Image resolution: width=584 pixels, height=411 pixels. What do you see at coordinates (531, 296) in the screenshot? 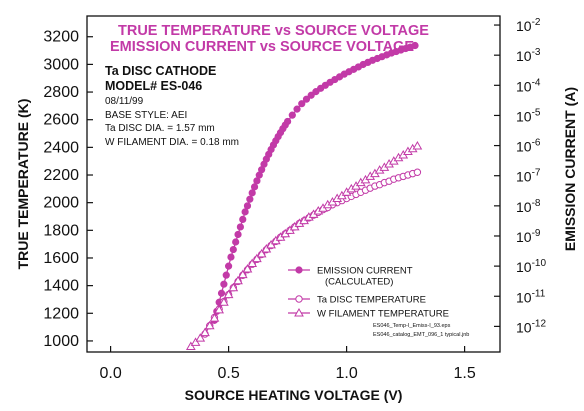
I see `y2-tick-label: 10⁻¹¹` at bounding box center [531, 296].